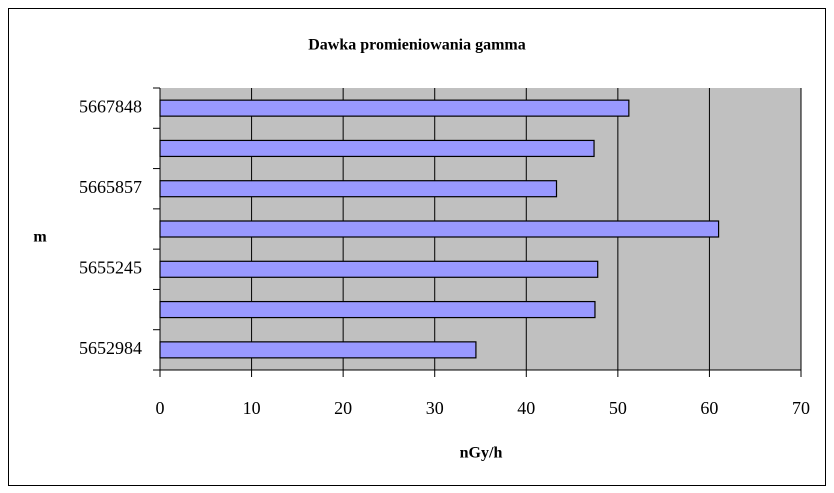 This screenshot has width=834, height=493. Describe the element at coordinates (417, 45) in the screenshot. I see `chart-title: Dawka promieniowania gamma` at that location.